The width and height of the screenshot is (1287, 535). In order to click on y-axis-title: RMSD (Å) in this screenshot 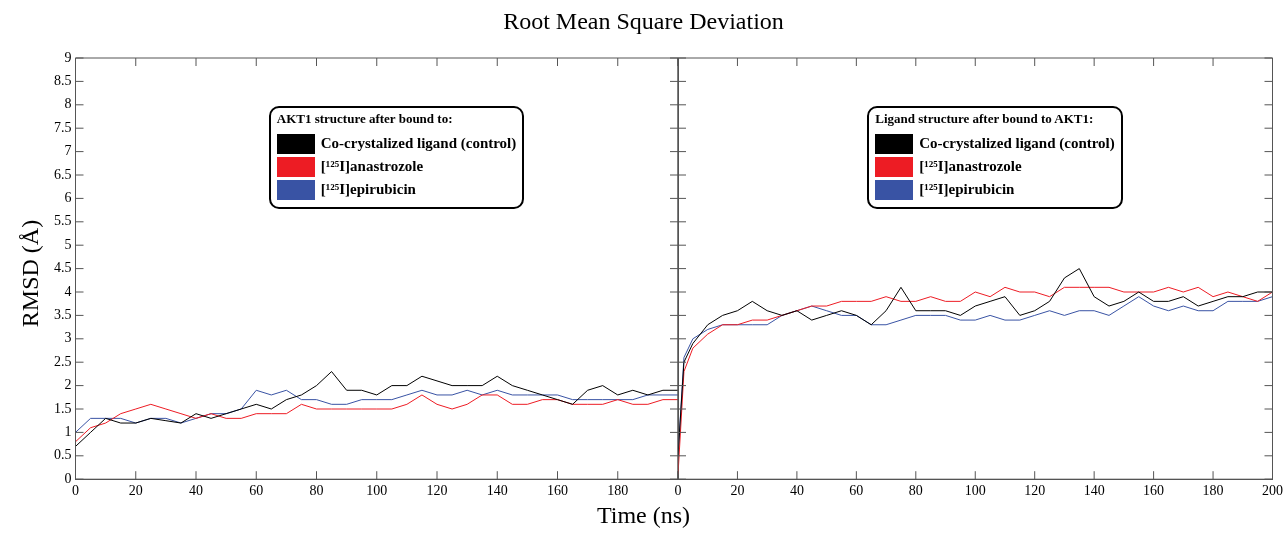, I will do `click(30, 274)`.